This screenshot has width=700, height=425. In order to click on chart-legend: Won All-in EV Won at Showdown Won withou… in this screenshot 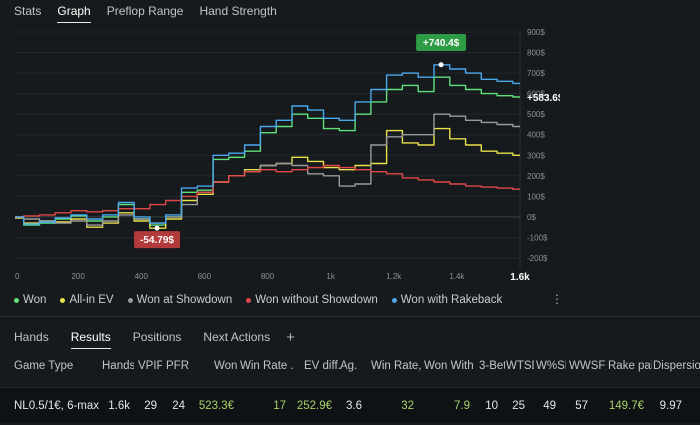, I will do `click(258, 300)`.